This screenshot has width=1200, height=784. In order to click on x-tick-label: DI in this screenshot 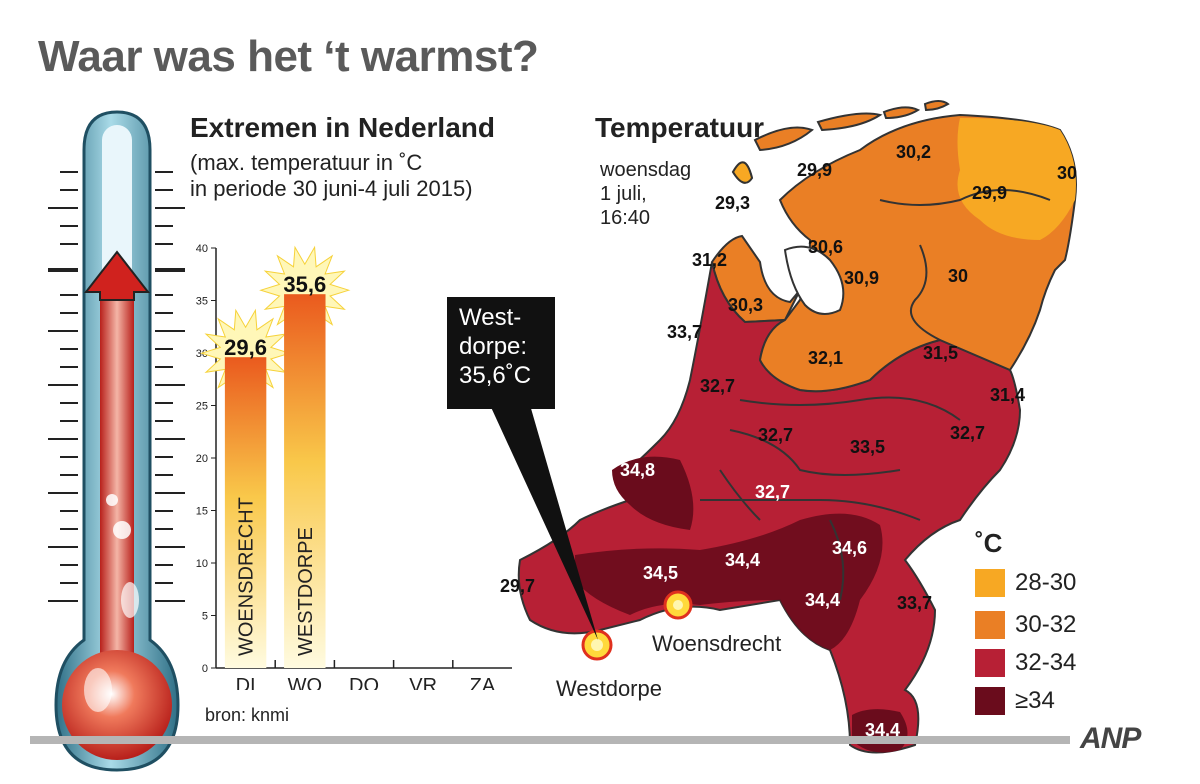, I will do `click(246, 682)`.